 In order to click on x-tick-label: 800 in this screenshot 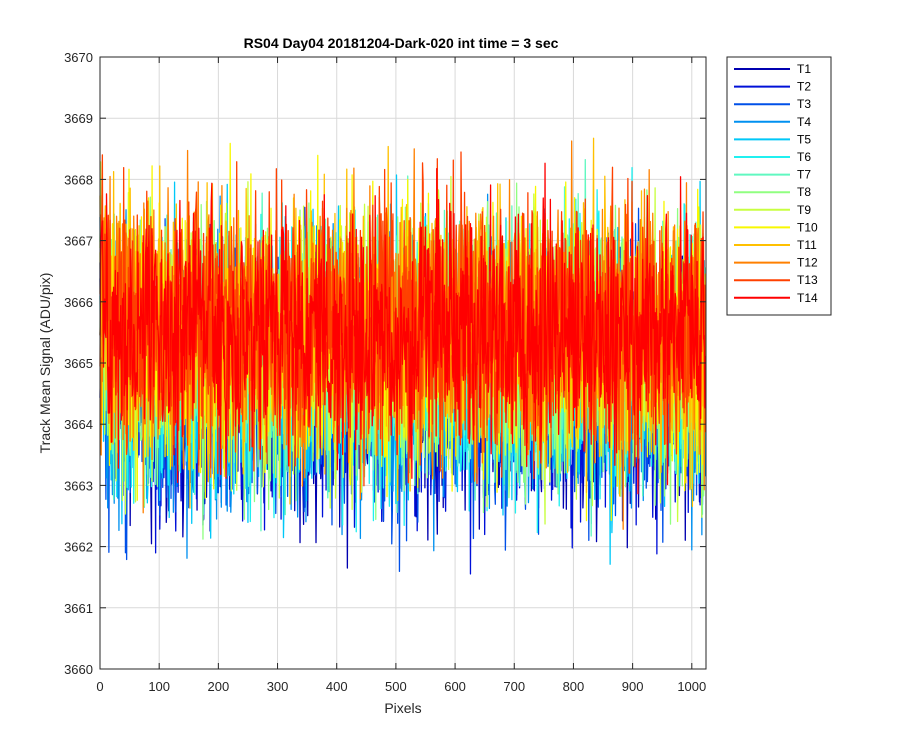, I will do `click(574, 686)`.